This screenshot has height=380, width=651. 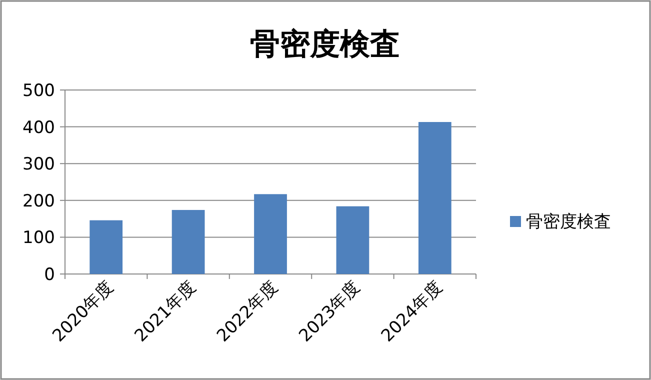 What do you see at coordinates (38, 128) in the screenshot?
I see `y-tick-label: 400` at bounding box center [38, 128].